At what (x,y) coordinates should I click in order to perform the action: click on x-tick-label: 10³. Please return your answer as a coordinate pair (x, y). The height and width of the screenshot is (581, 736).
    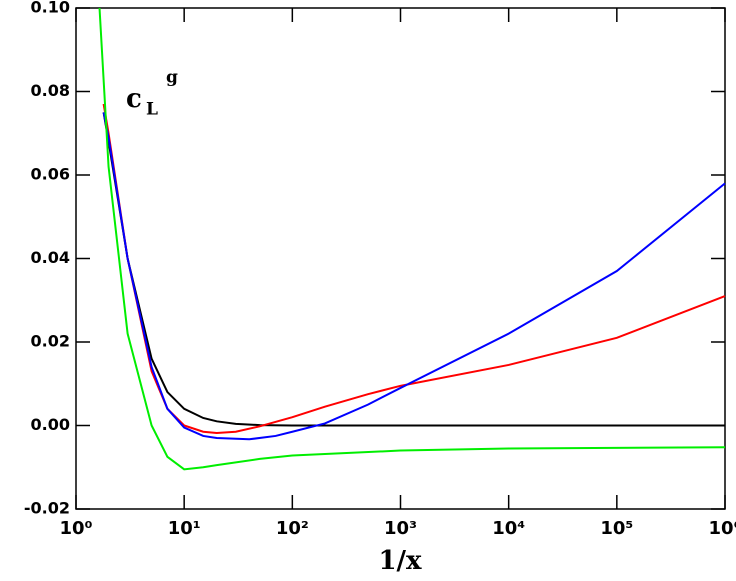
    Looking at the image, I should click on (400, 528).